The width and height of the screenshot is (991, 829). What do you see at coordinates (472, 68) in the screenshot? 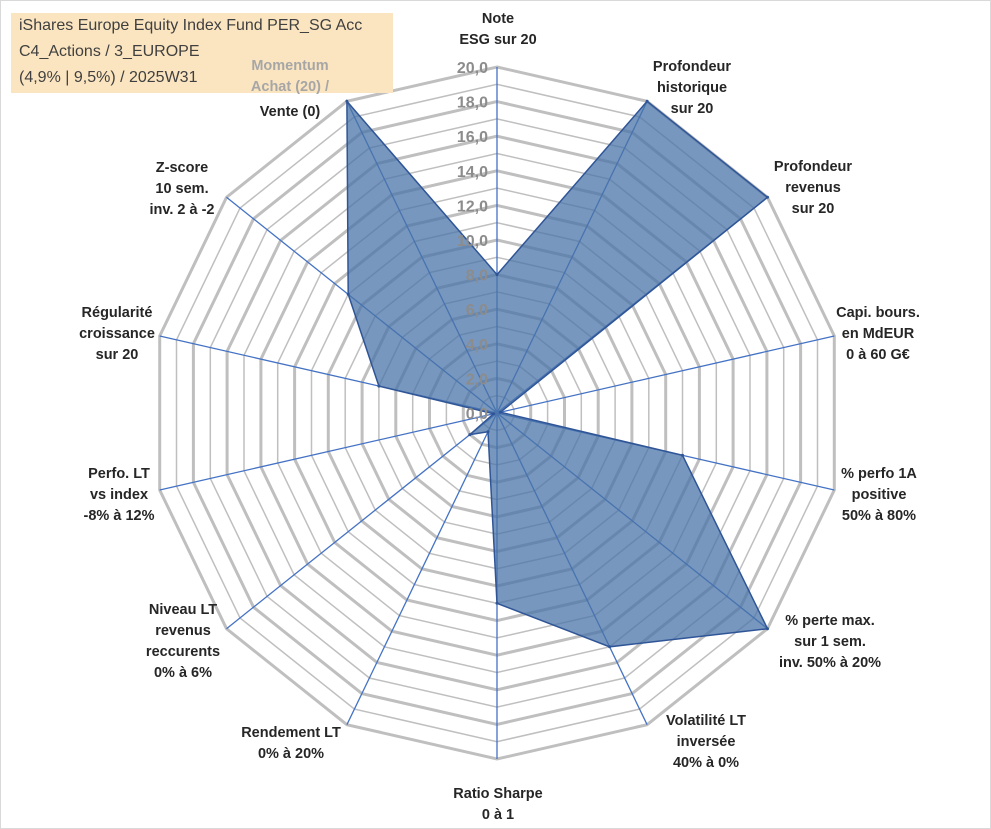
I see `tick-label: 20,0` at bounding box center [472, 68].